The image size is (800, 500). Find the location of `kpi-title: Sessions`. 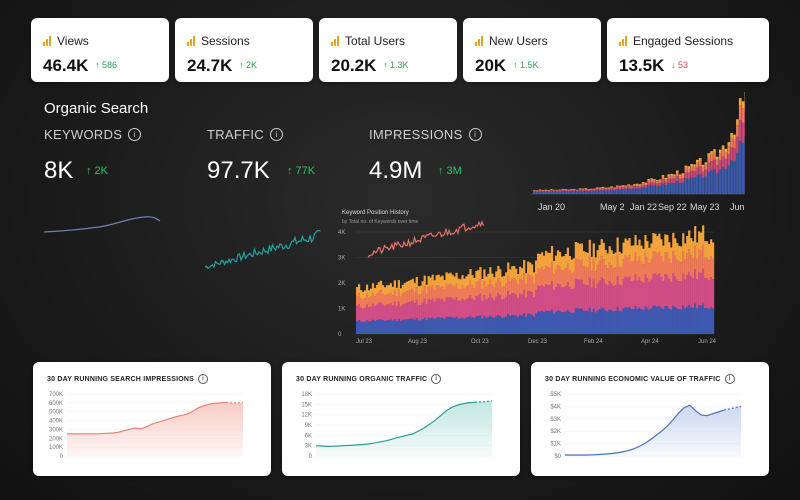

kpi-title: Sessions is located at coordinates (218, 41).